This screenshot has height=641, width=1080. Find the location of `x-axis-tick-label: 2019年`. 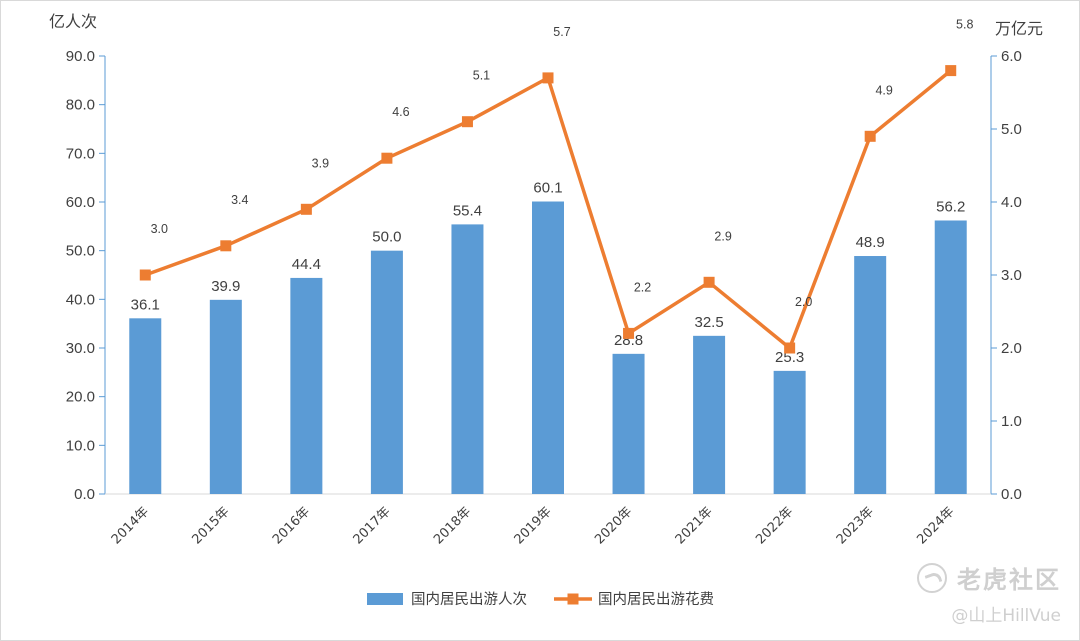

x-axis-tick-label: 2019年 is located at coordinates (533, 525).